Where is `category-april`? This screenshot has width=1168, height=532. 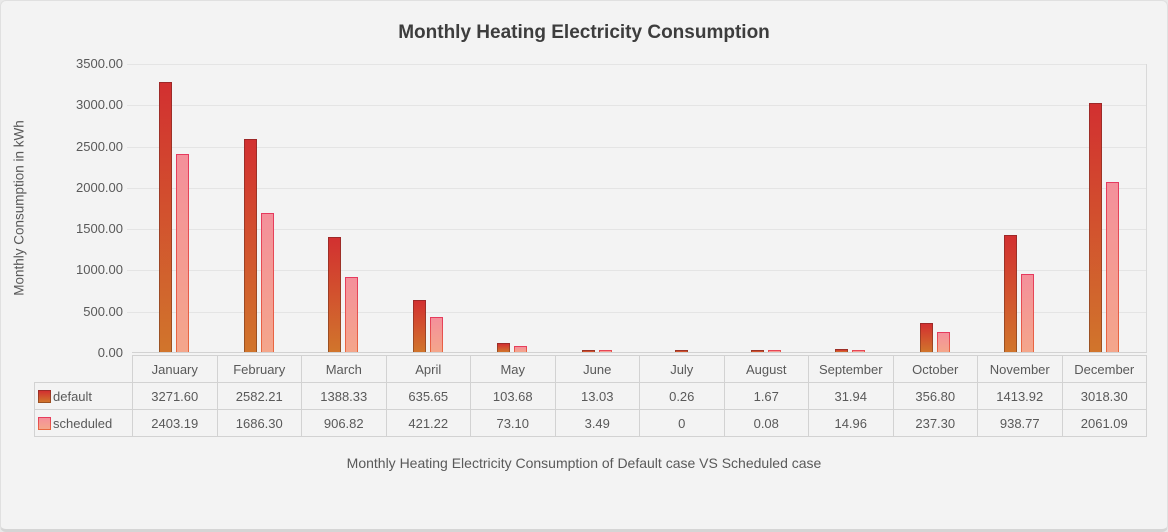
category-april is located at coordinates (428, 208).